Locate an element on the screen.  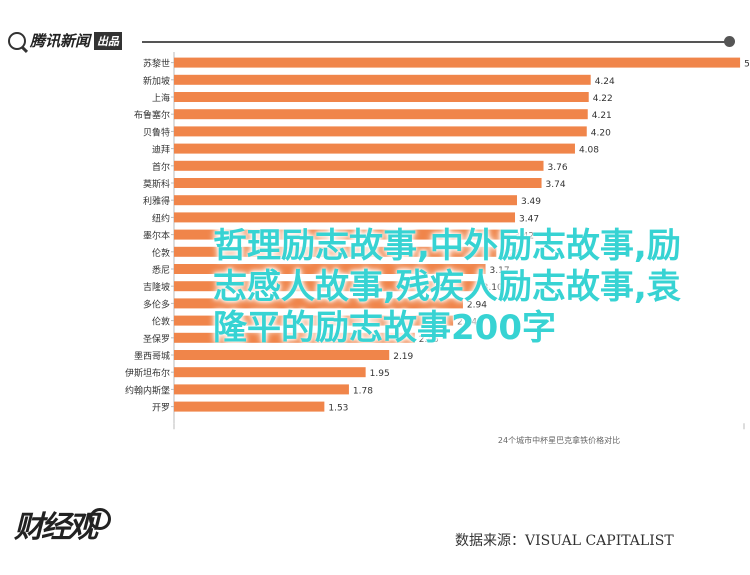
value-label: 4.24 is located at coordinates (605, 82).